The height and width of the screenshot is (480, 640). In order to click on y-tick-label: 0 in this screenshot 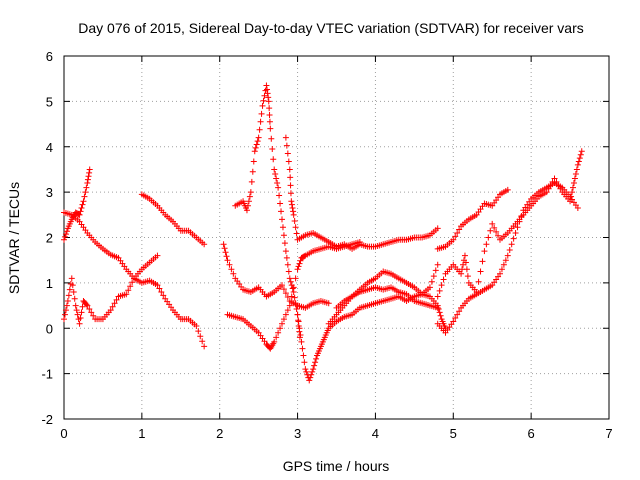, I will do `click(49, 328)`.